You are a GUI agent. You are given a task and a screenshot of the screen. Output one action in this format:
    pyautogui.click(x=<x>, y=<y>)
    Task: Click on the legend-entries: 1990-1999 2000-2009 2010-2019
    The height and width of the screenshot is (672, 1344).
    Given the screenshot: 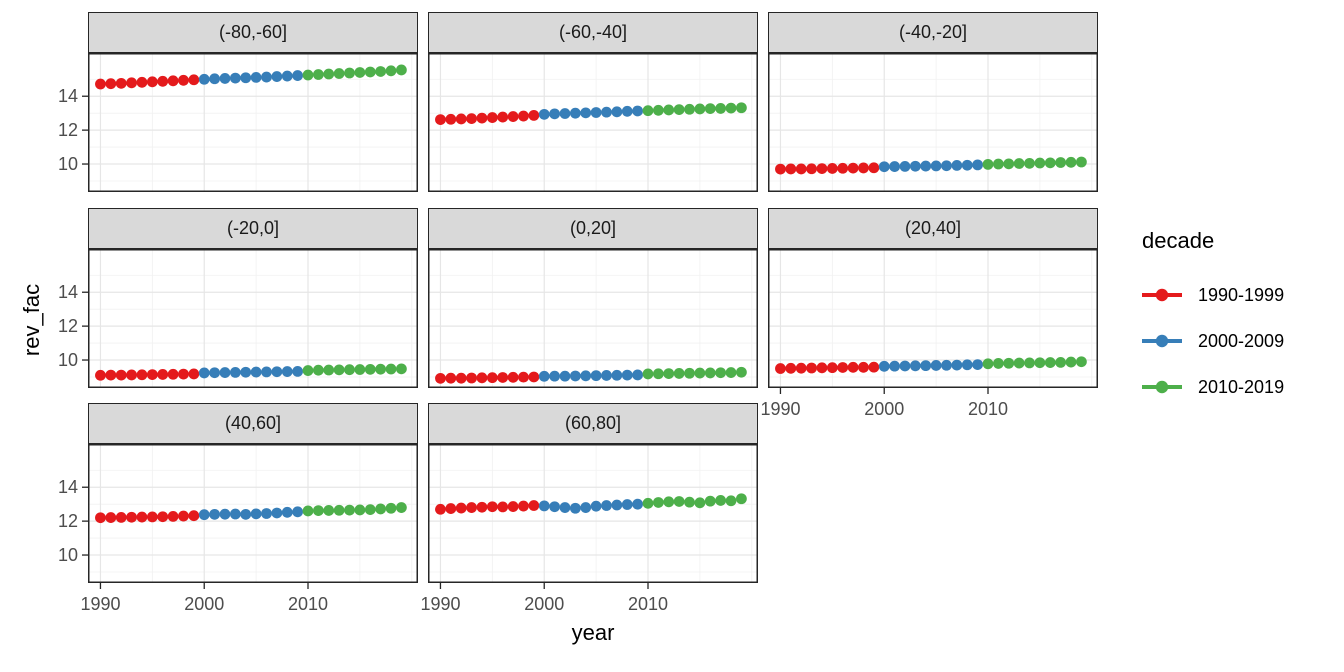 What is the action you would take?
    pyautogui.click(x=1213, y=341)
    